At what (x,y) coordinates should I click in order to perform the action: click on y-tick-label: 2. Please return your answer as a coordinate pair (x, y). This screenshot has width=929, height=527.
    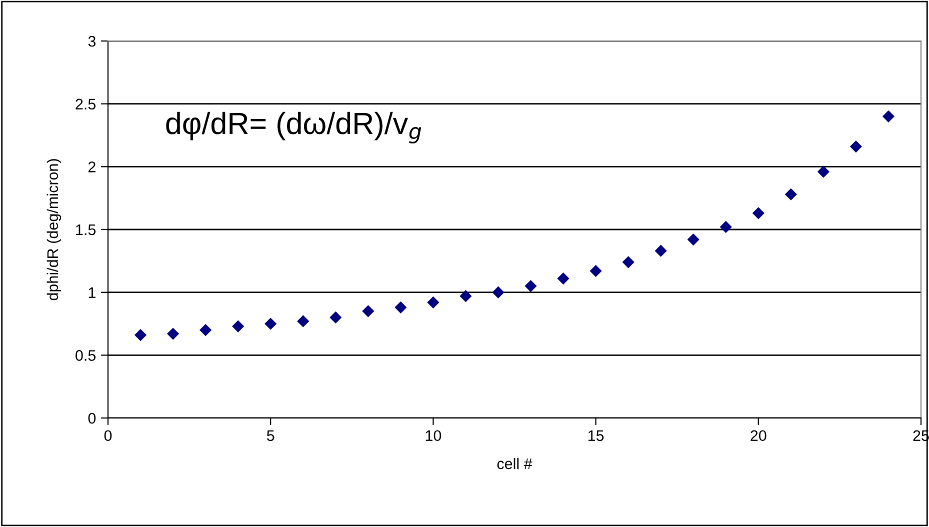
    Looking at the image, I should click on (92, 167).